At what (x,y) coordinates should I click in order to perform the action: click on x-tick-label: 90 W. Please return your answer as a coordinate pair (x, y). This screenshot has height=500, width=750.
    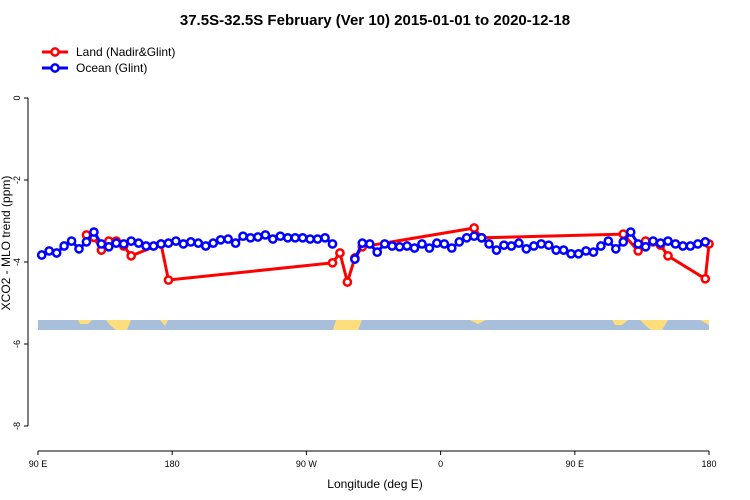
    Looking at the image, I should click on (307, 464).